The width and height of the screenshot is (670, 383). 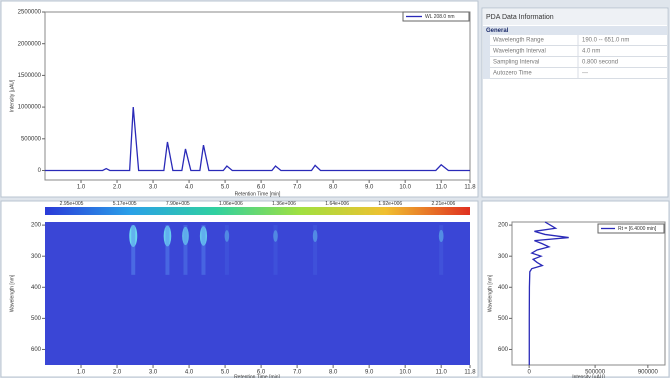 What do you see at coordinates (337, 204) in the screenshot?
I see `colorbar-label: 1.64e+006` at bounding box center [337, 204].